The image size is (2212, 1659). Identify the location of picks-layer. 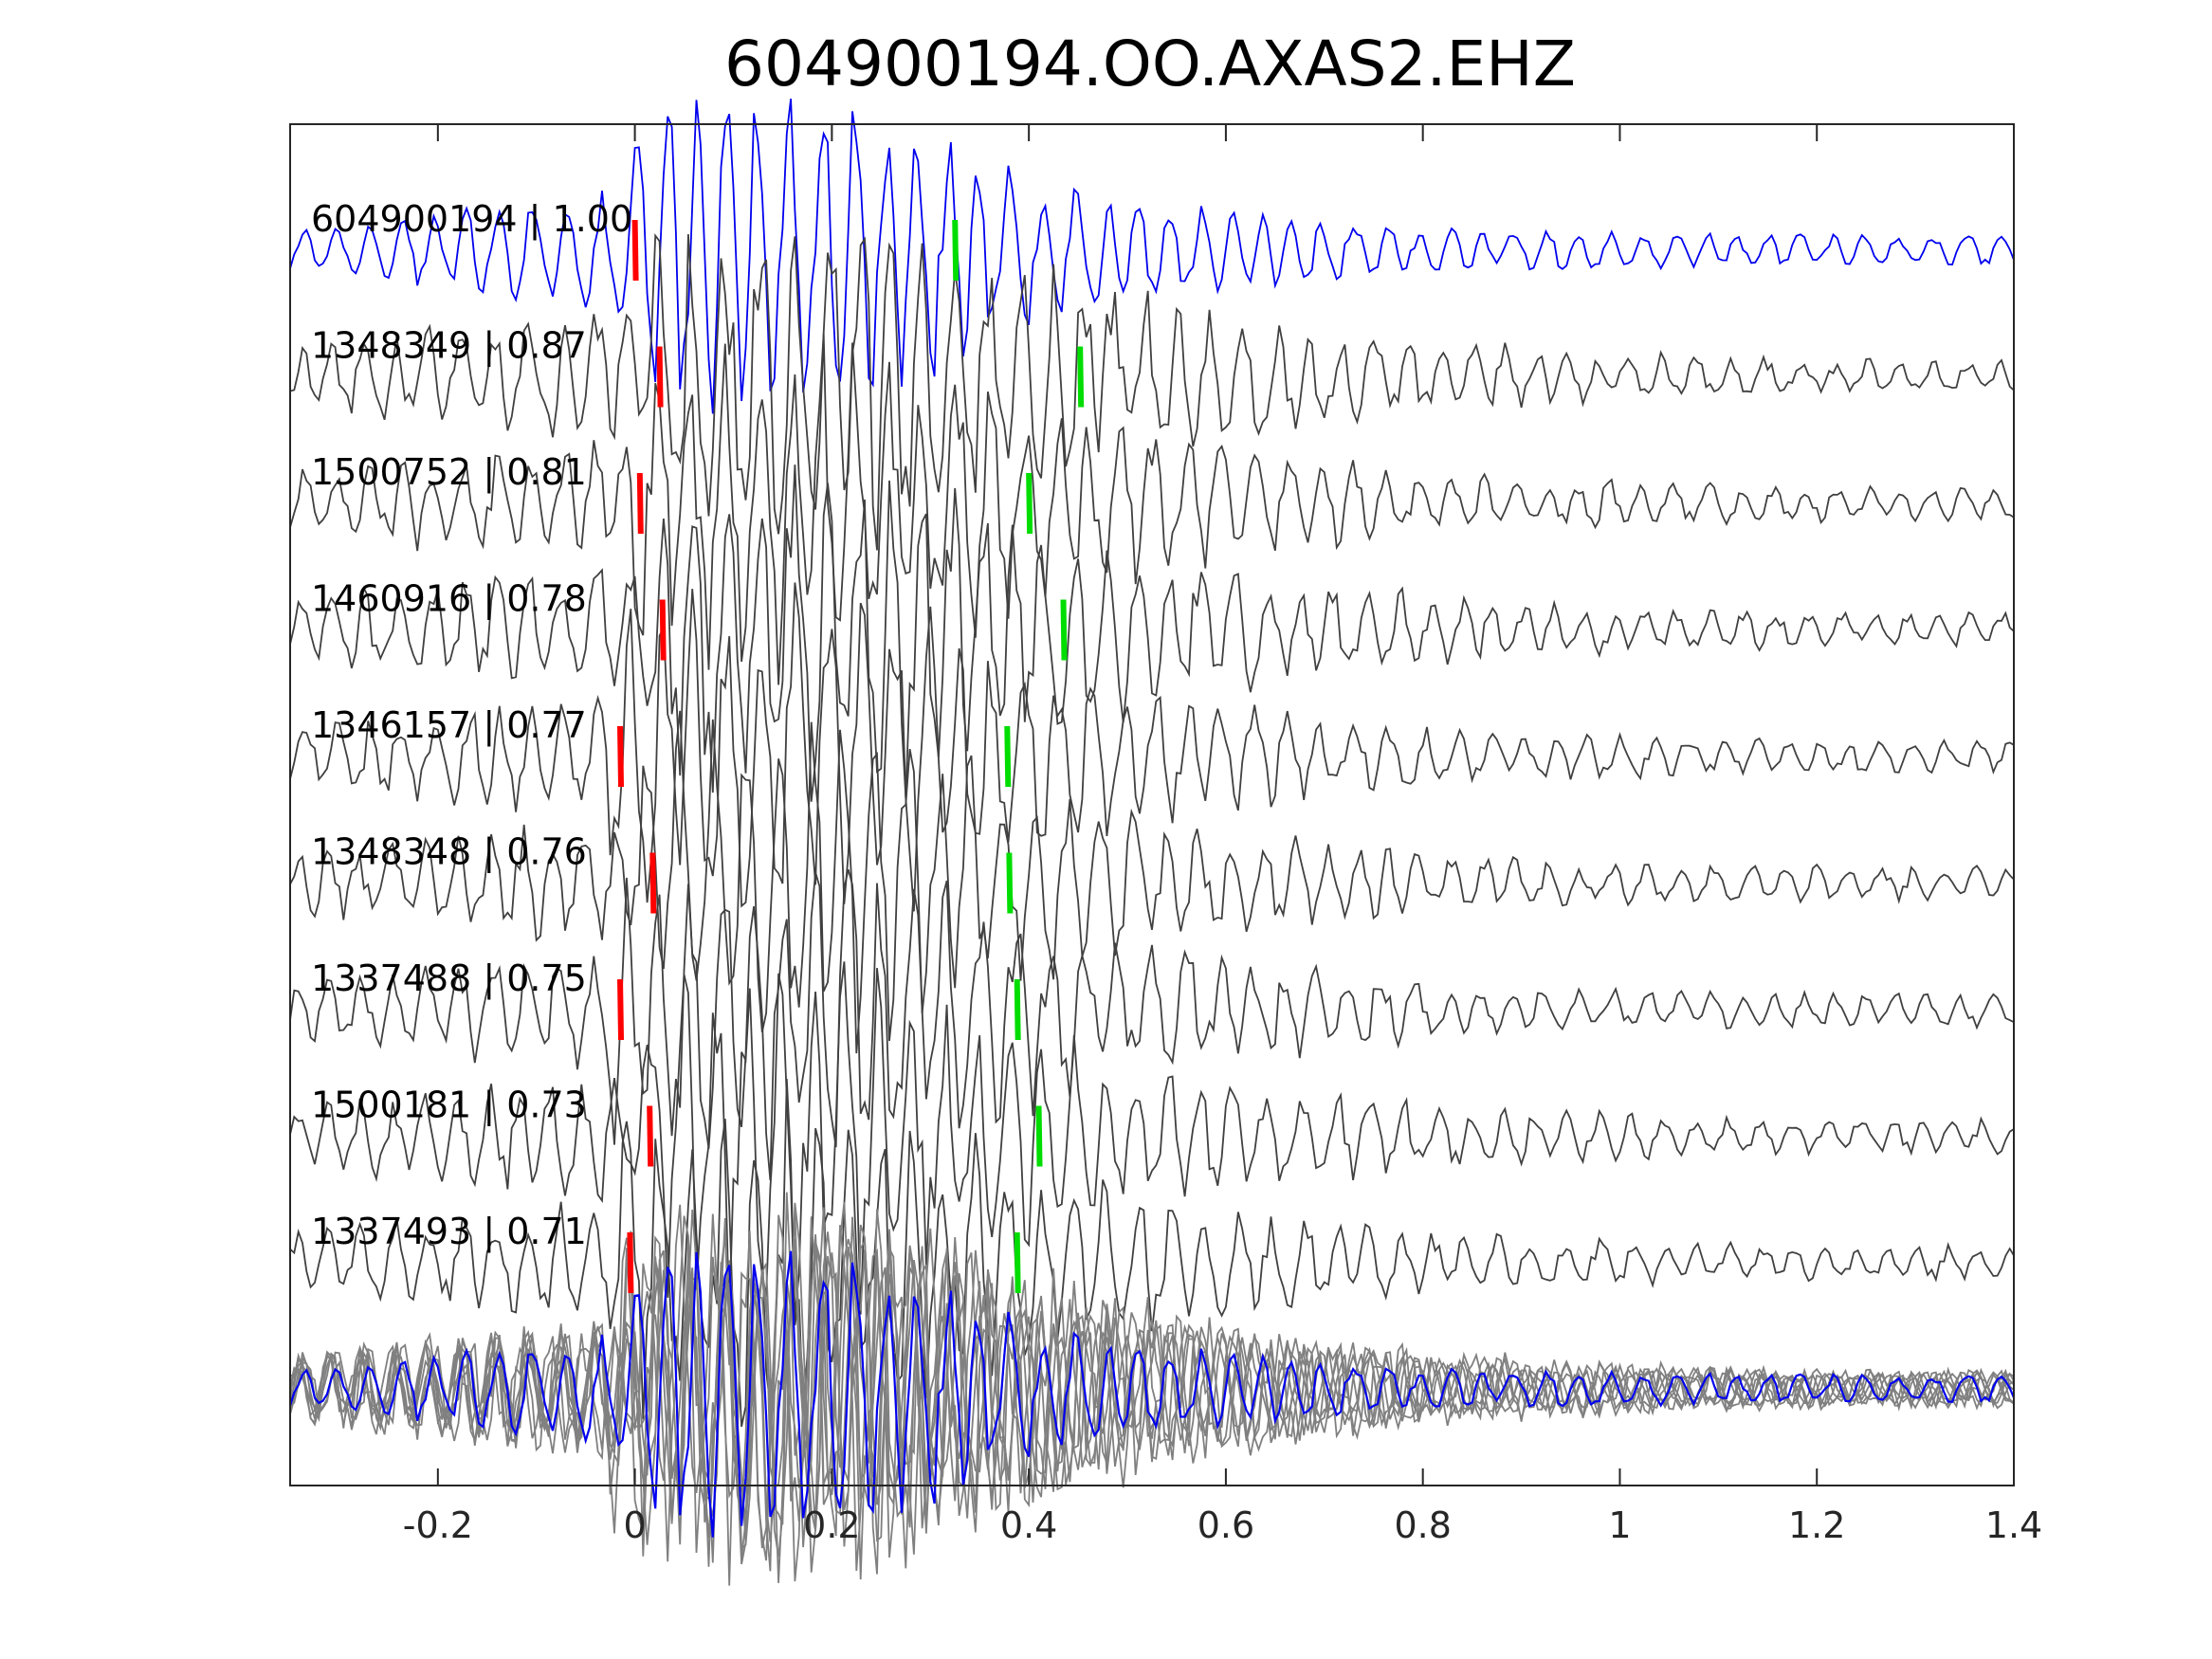
(851, 756).